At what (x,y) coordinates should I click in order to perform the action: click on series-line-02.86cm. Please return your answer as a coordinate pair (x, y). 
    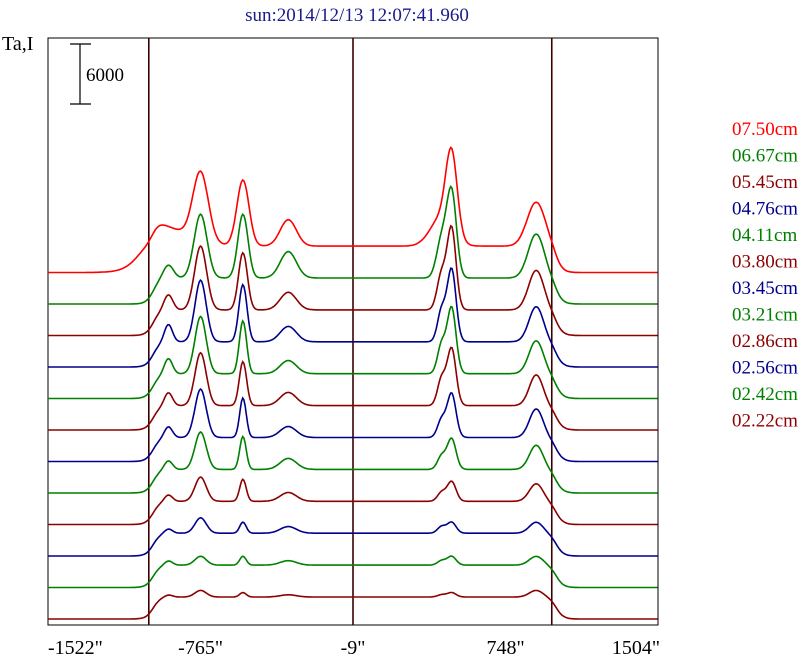
    Looking at the image, I should click on (353, 501).